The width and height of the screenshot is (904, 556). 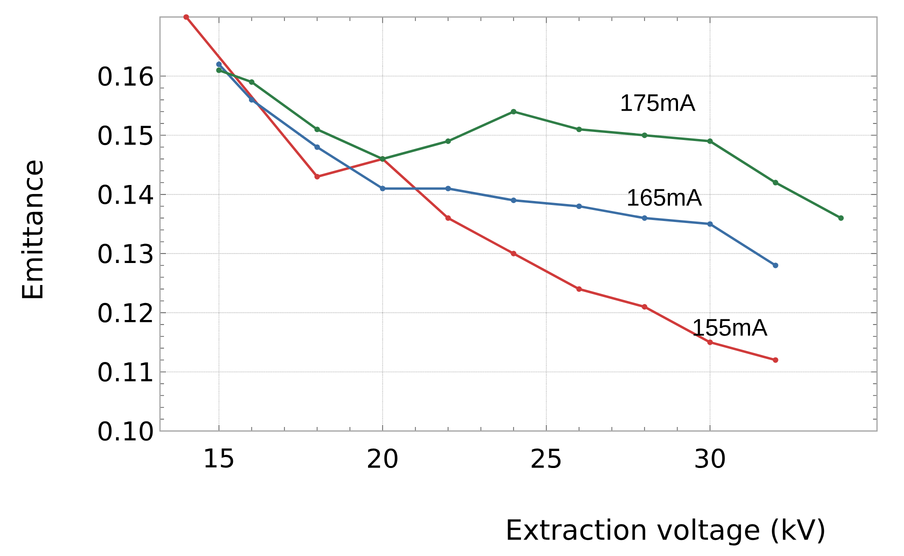 I want to click on y-tick-label: 0.15, so click(x=125, y=135).